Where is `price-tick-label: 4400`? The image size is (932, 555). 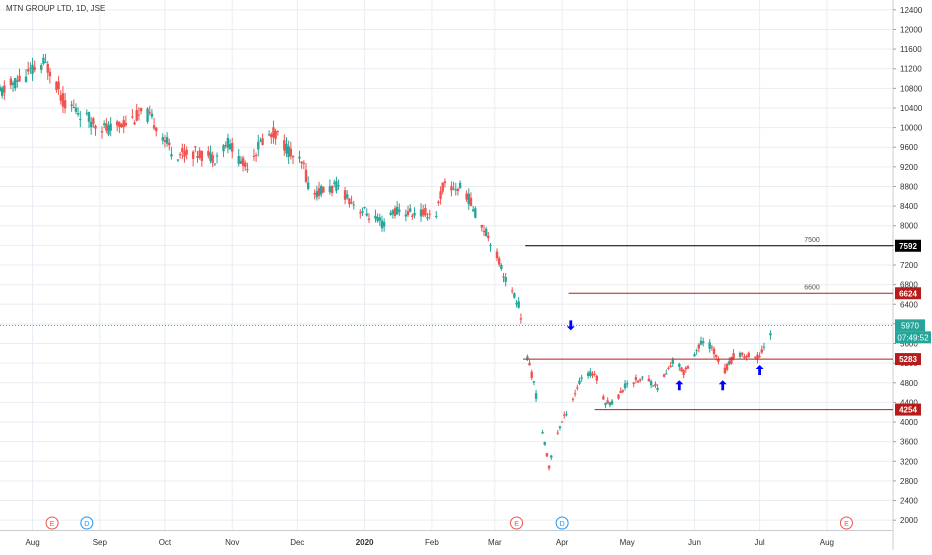 price-tick-label: 4400 is located at coordinates (909, 402).